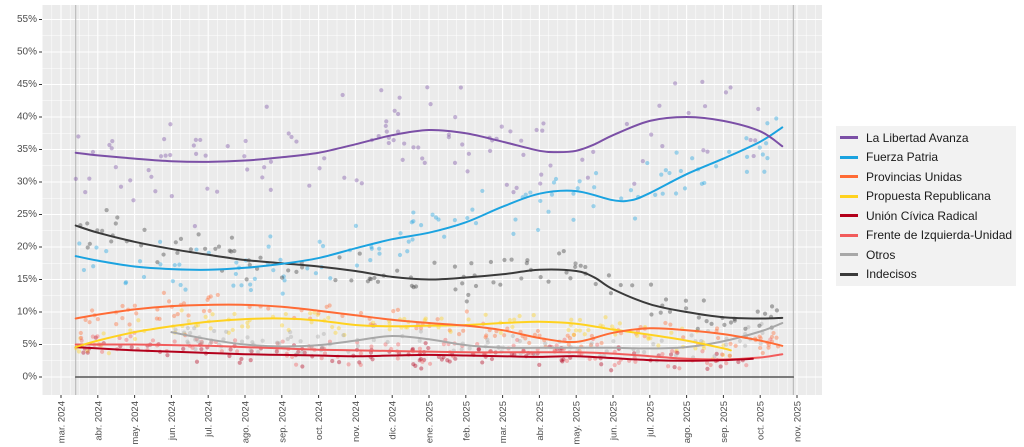 The width and height of the screenshot is (1024, 447). Describe the element at coordinates (27, 117) in the screenshot. I see `y-tick-label: 40%` at that location.